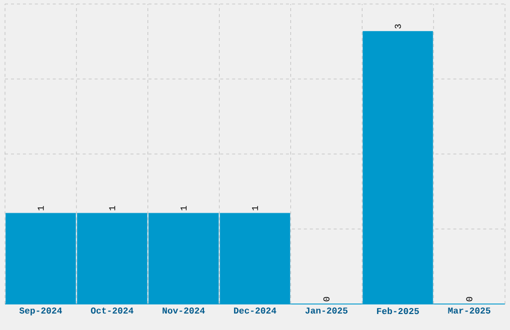 This screenshot has height=330, width=510. What do you see at coordinates (397, 26) in the screenshot?
I see `data-label: 3` at bounding box center [397, 26].